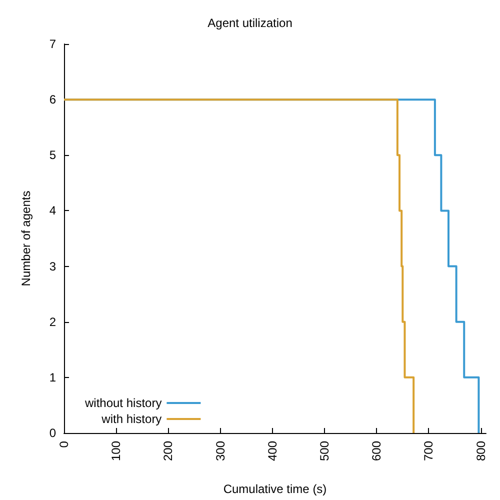 The image size is (500, 500). Describe the element at coordinates (168, 451) in the screenshot. I see `x-tick-label: 200` at that location.